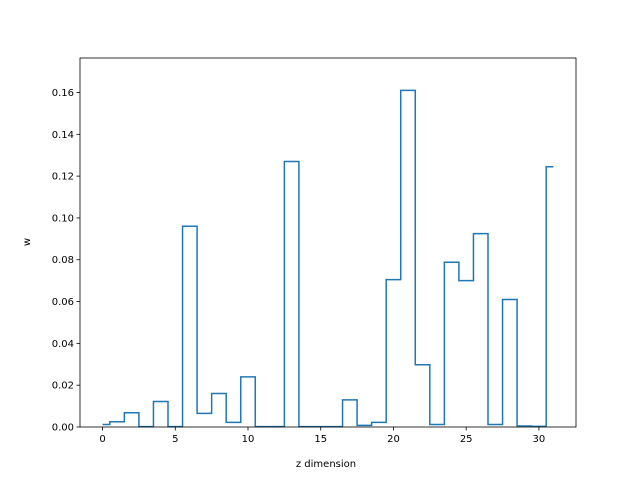 The image size is (640, 480). What do you see at coordinates (320, 439) in the screenshot?
I see `x-tick-label: 15` at bounding box center [320, 439].